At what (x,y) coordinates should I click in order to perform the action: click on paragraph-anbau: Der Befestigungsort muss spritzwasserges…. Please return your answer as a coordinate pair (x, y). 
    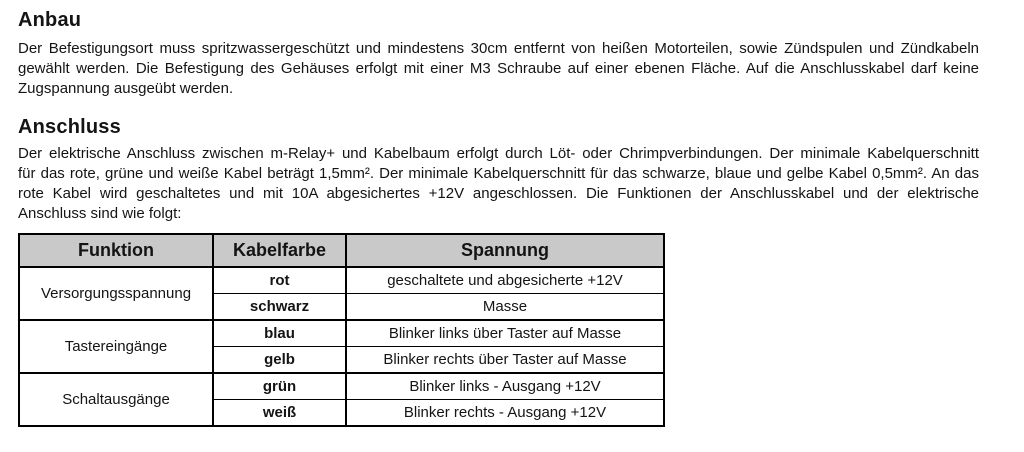
    Looking at the image, I should click on (498, 69).